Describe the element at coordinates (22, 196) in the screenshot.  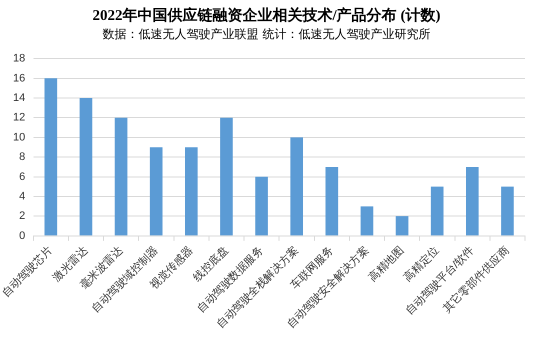
I see `y-tick-label: 4` at that location.